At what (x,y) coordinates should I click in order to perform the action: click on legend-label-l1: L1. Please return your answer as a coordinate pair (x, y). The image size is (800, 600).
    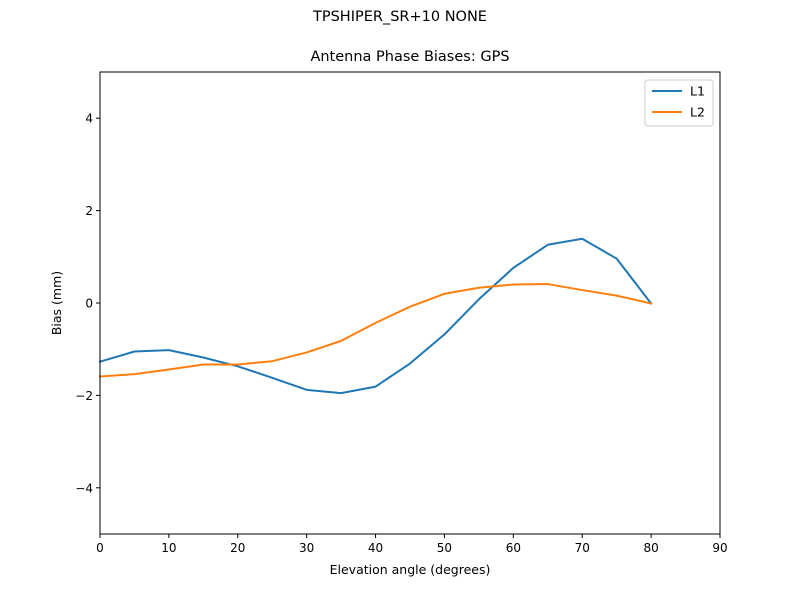
    Looking at the image, I should click on (697, 91).